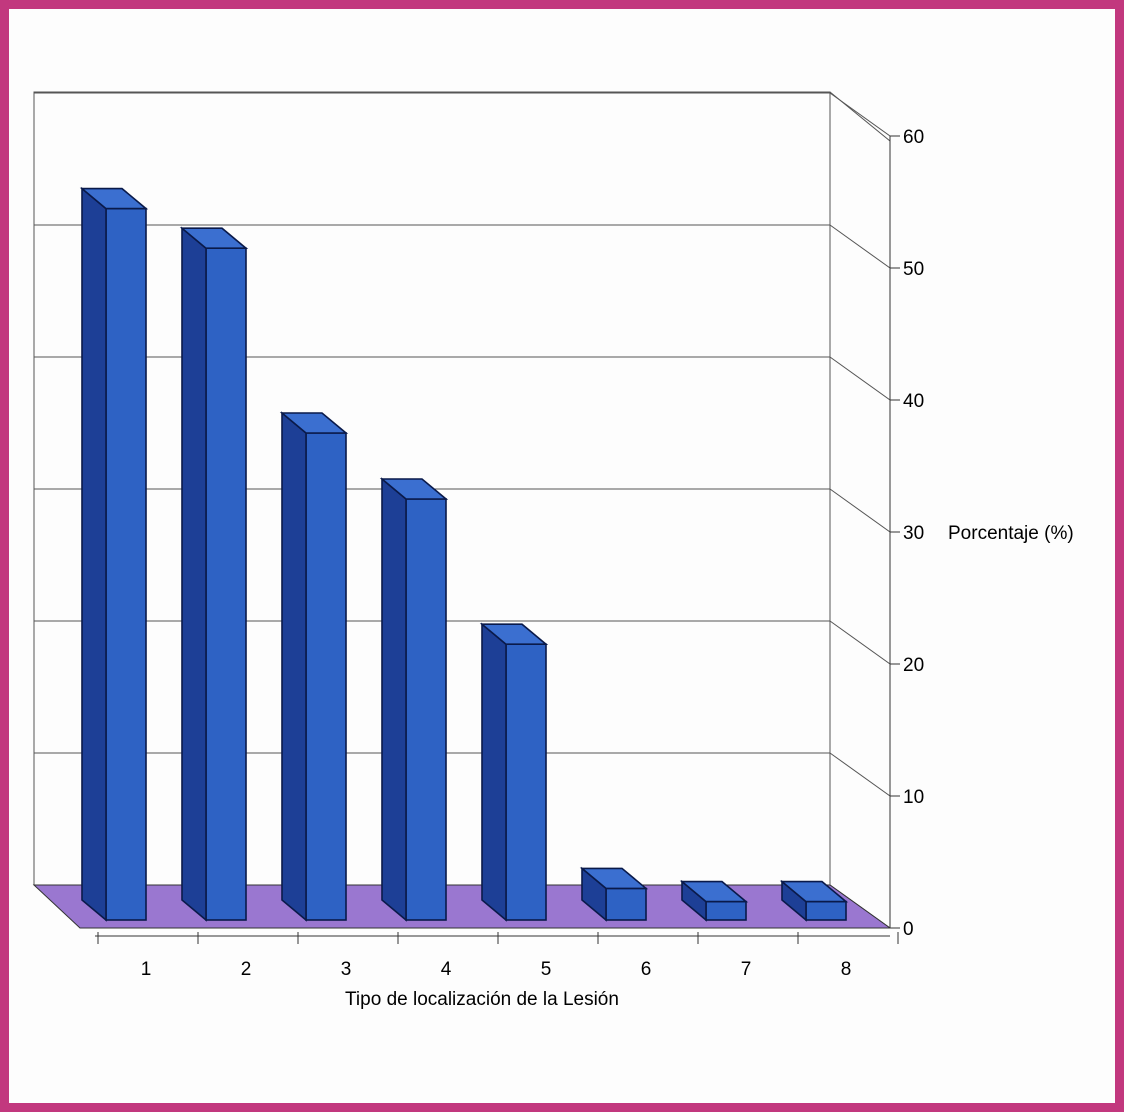 The width and height of the screenshot is (1124, 1112). I want to click on x-tick-label: 5, so click(546, 969).